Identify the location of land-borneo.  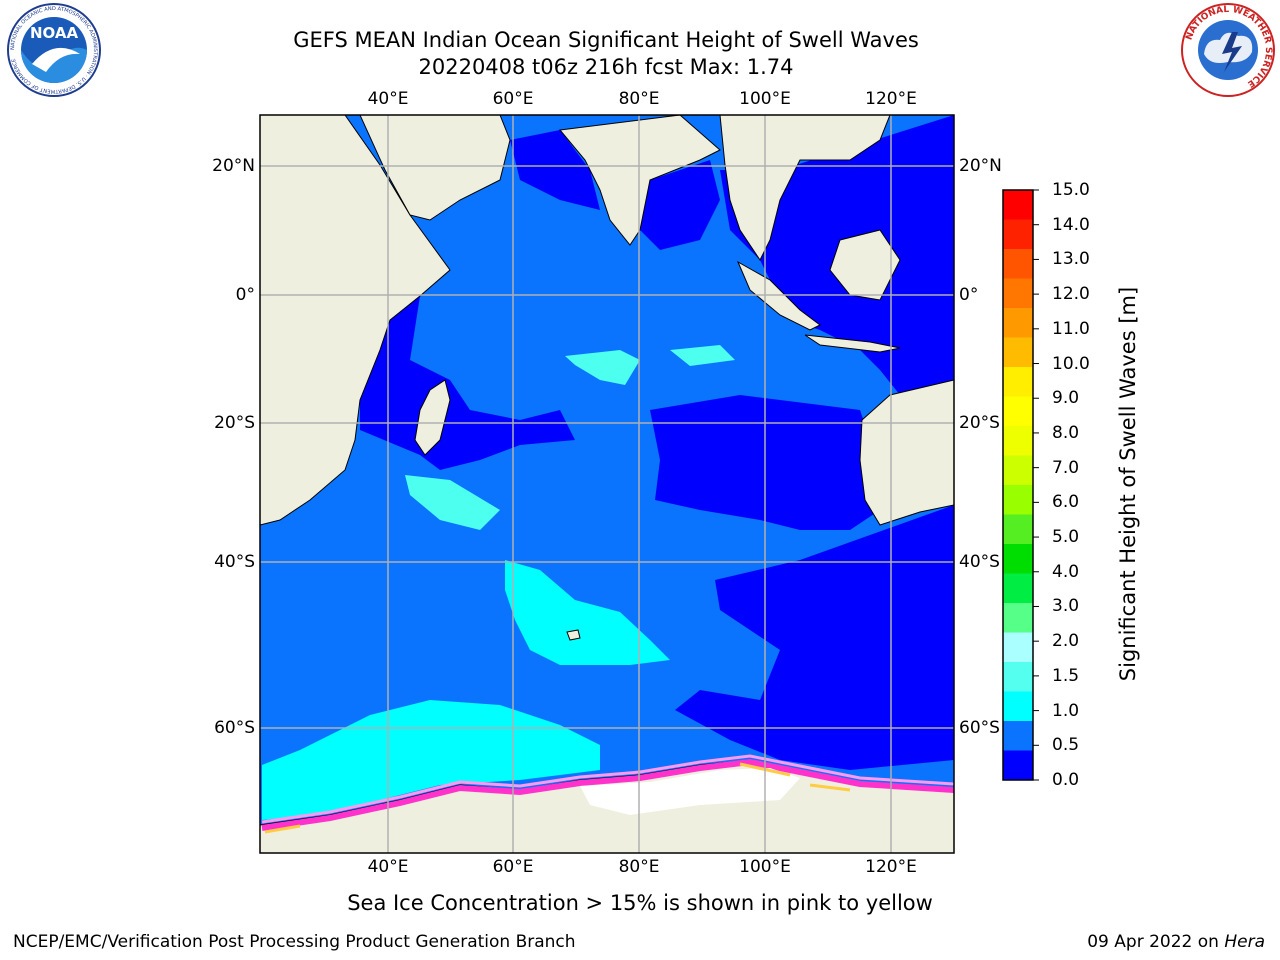
(865, 265).